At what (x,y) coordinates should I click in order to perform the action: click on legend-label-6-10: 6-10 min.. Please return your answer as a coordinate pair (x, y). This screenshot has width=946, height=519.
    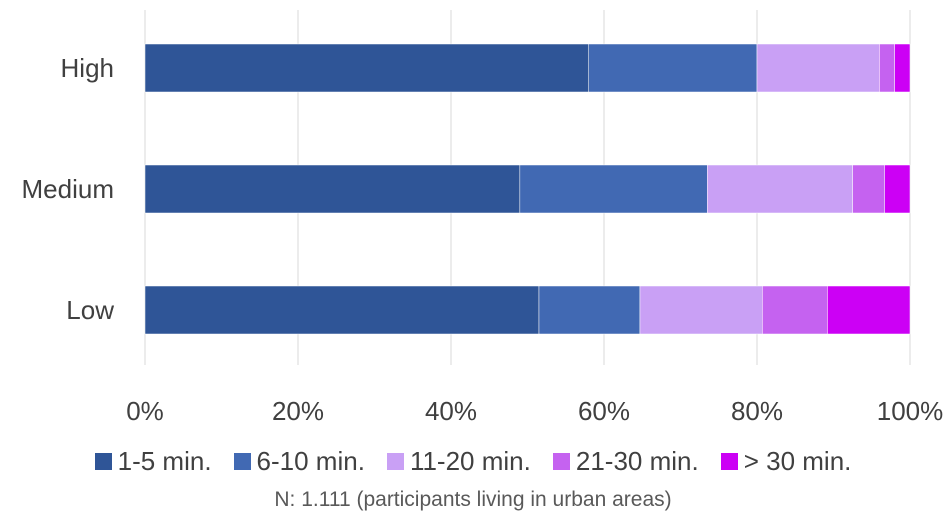
    Looking at the image, I should click on (310, 461).